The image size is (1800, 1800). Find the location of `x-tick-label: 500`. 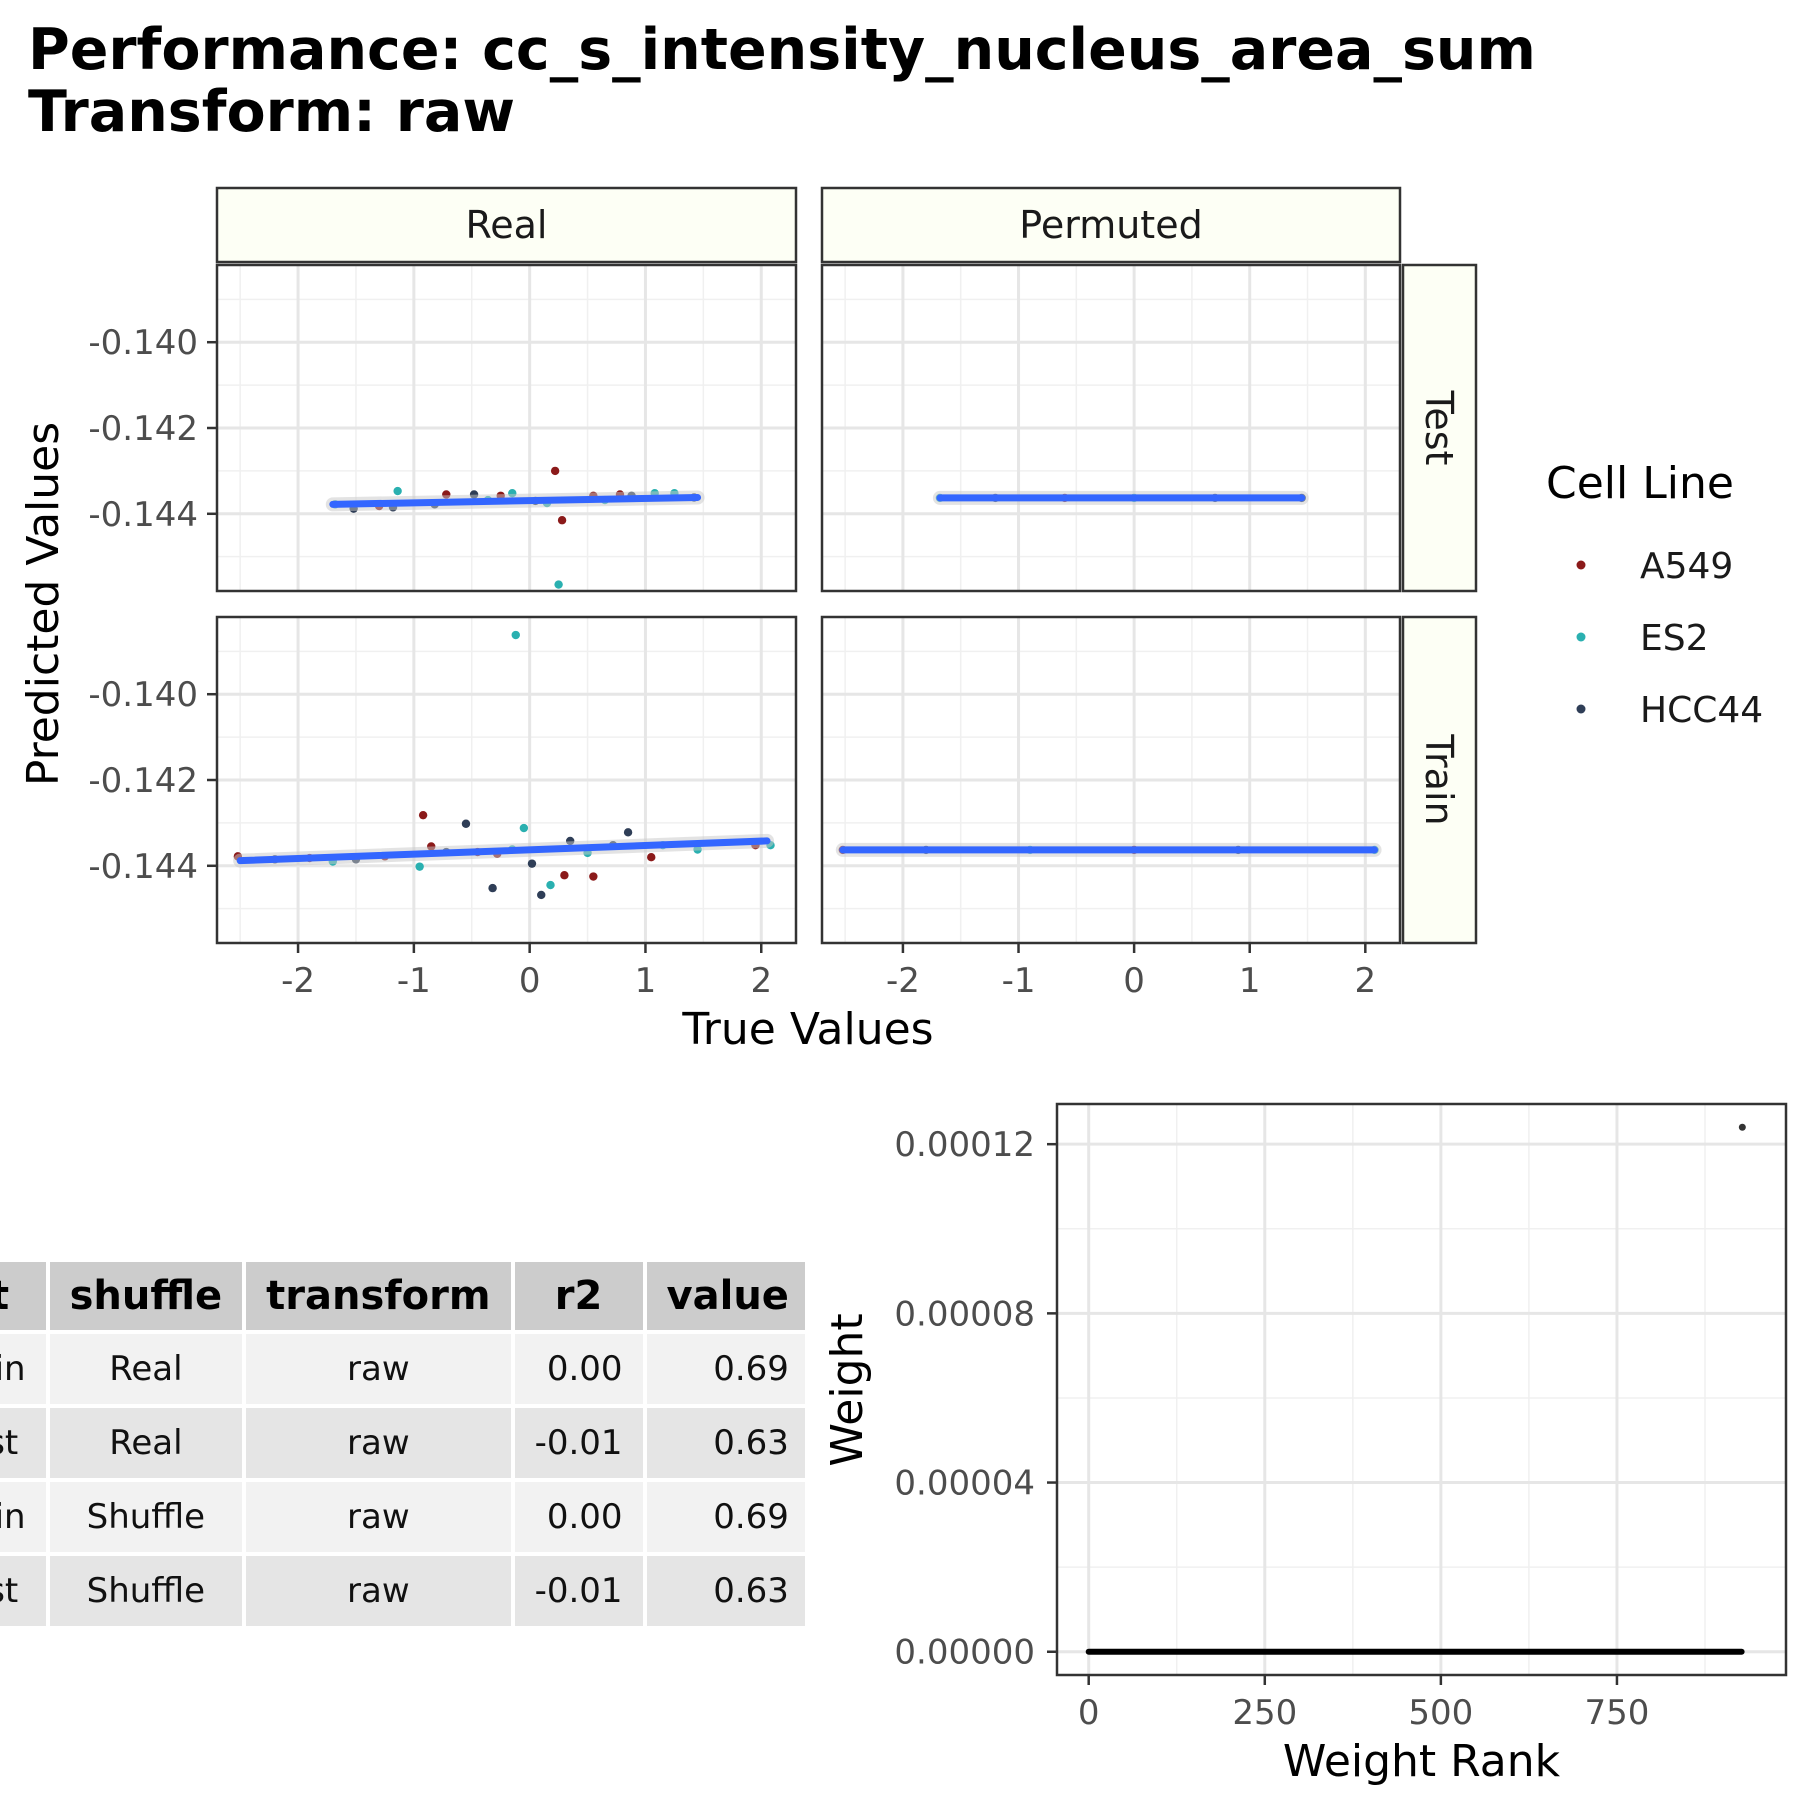

x-tick-label: 500 is located at coordinates (1440, 1713).